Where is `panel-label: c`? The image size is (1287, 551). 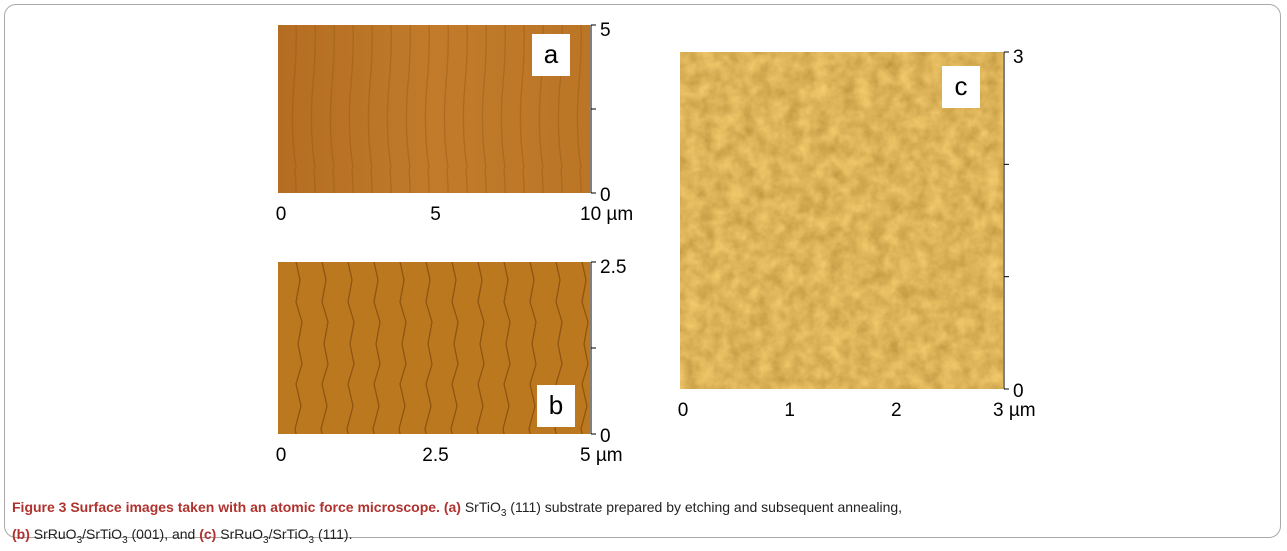 panel-label: c is located at coordinates (961, 86).